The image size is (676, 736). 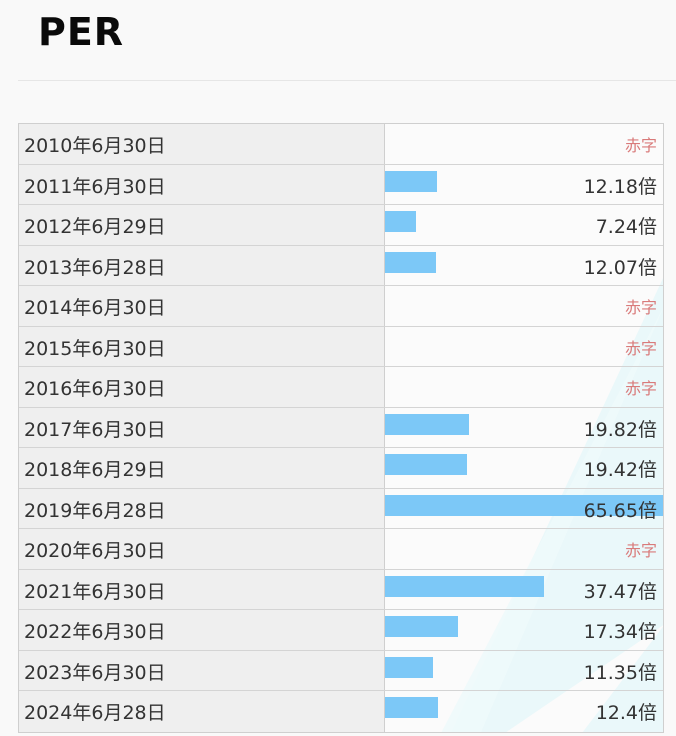 What do you see at coordinates (524, 630) in the screenshot?
I see `value-cell: 17.34倍` at bounding box center [524, 630].